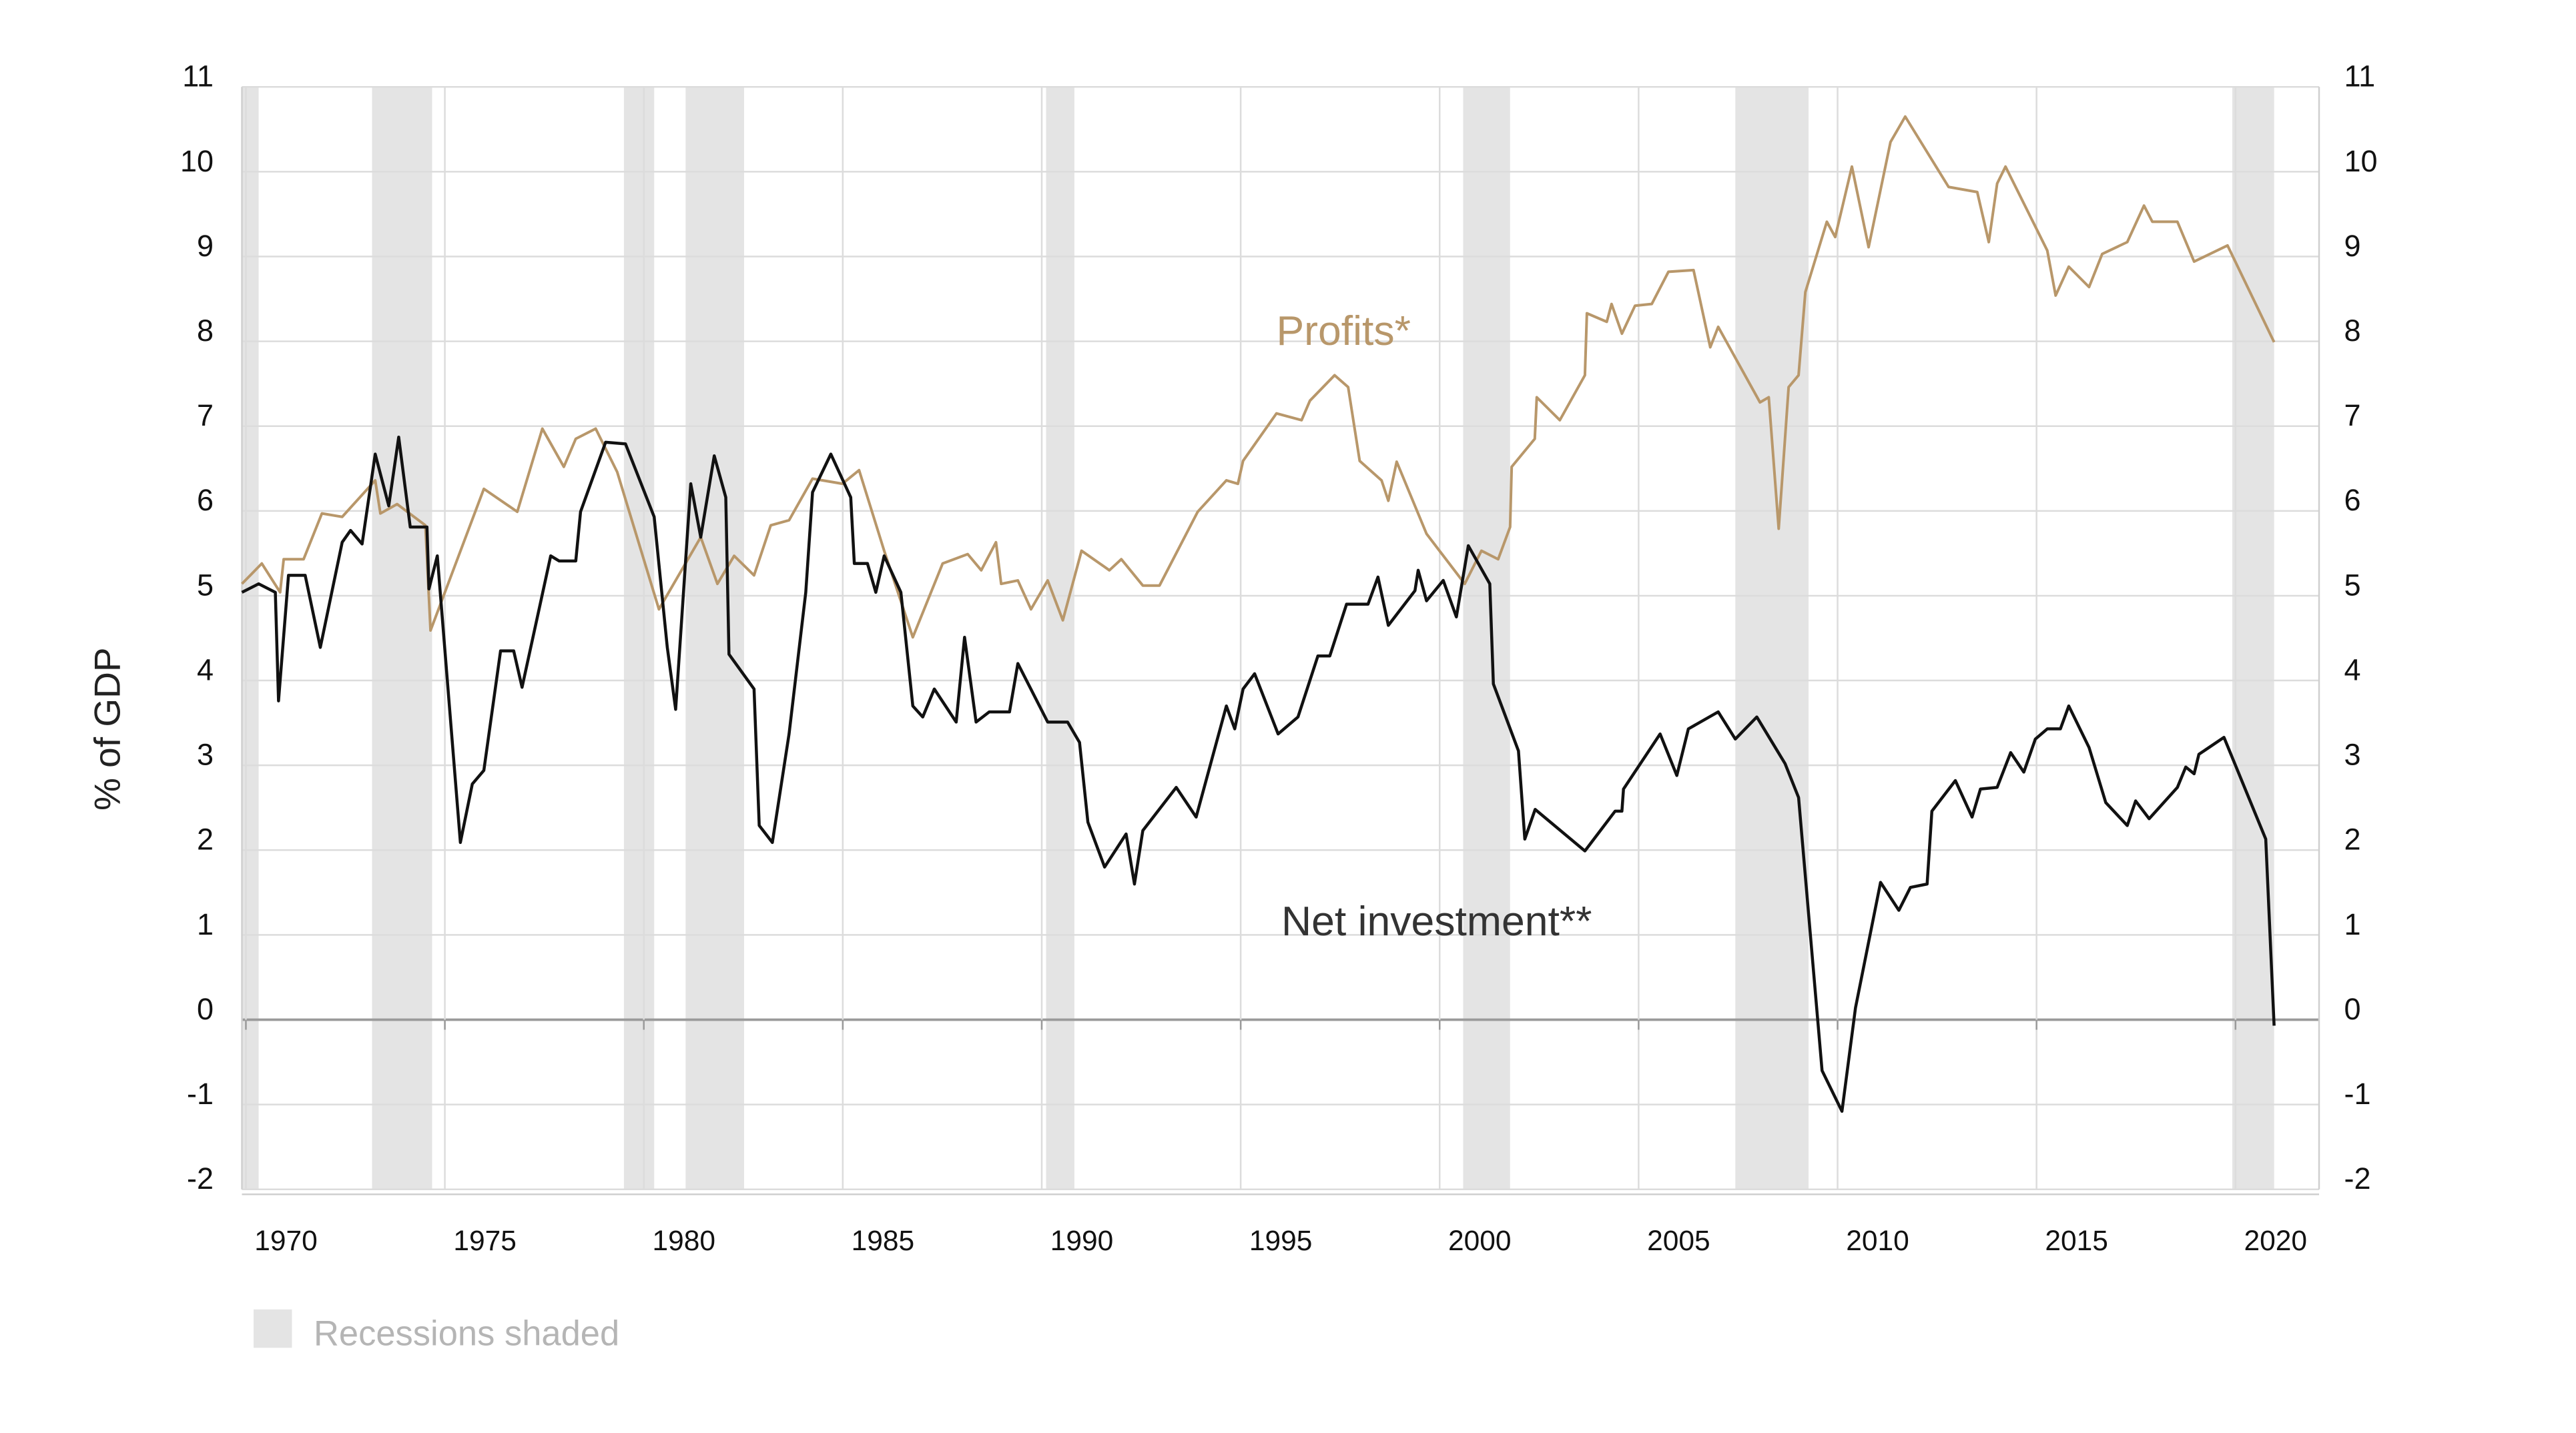 This screenshot has height=1433, width=2576. Describe the element at coordinates (197, 161) in the screenshot. I see `y-tick-label: 10` at that location.